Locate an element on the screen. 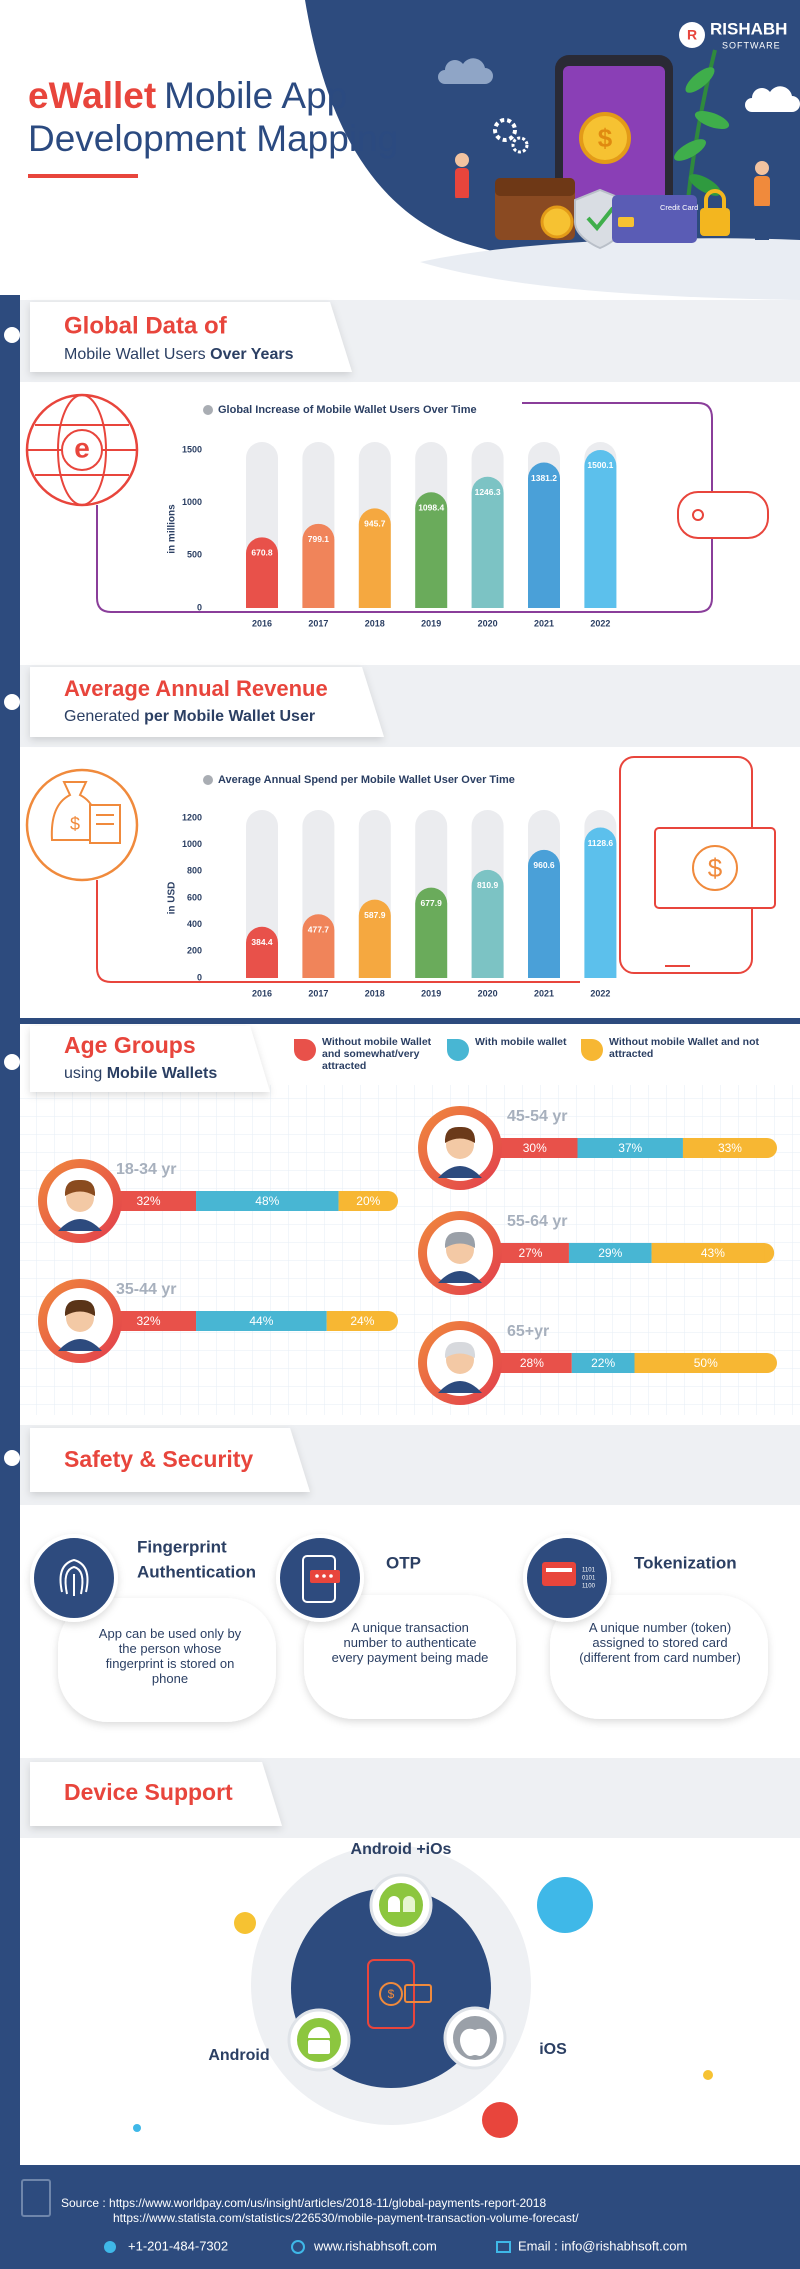  main-title: eWallet Mobile App is located at coordinates (187, 95).